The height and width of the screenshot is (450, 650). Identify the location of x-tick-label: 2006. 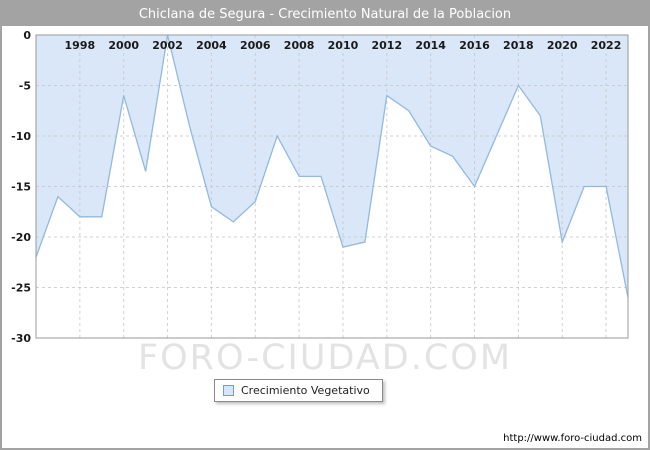
(255, 45).